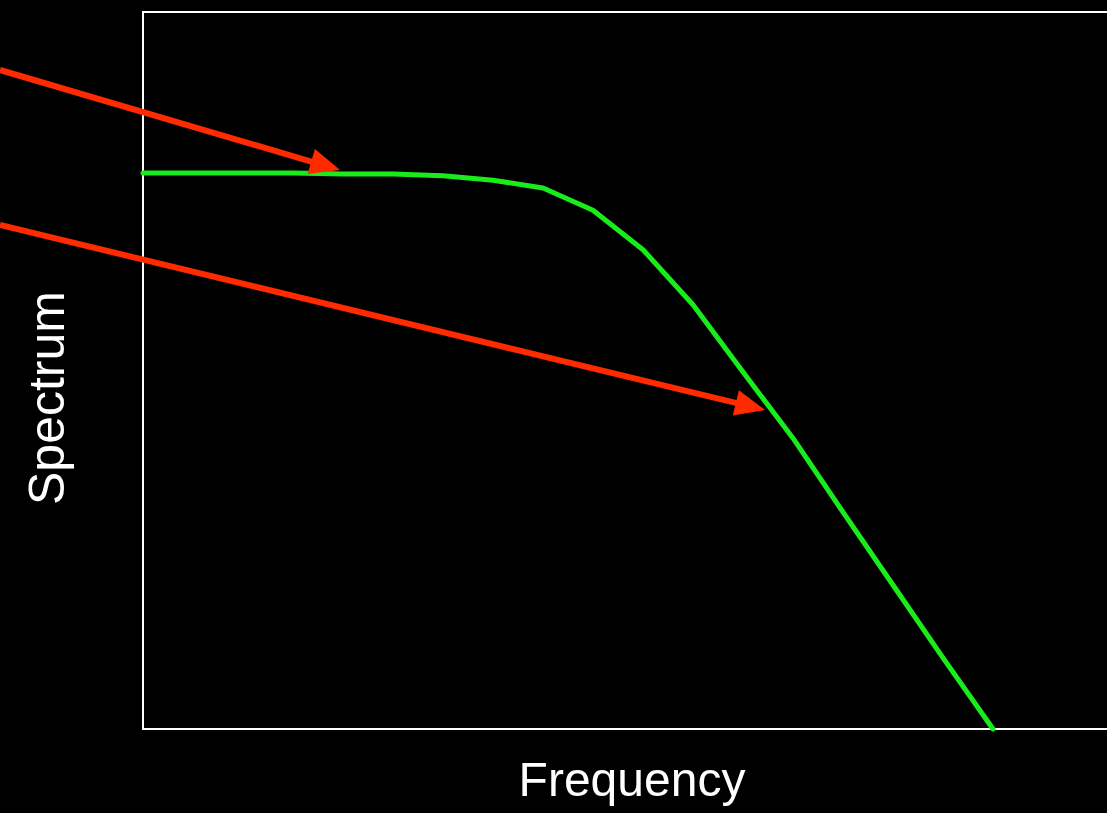 The height and width of the screenshot is (813, 1107). What do you see at coordinates (47, 398) in the screenshot?
I see `y-axis-title: Spectrum` at bounding box center [47, 398].